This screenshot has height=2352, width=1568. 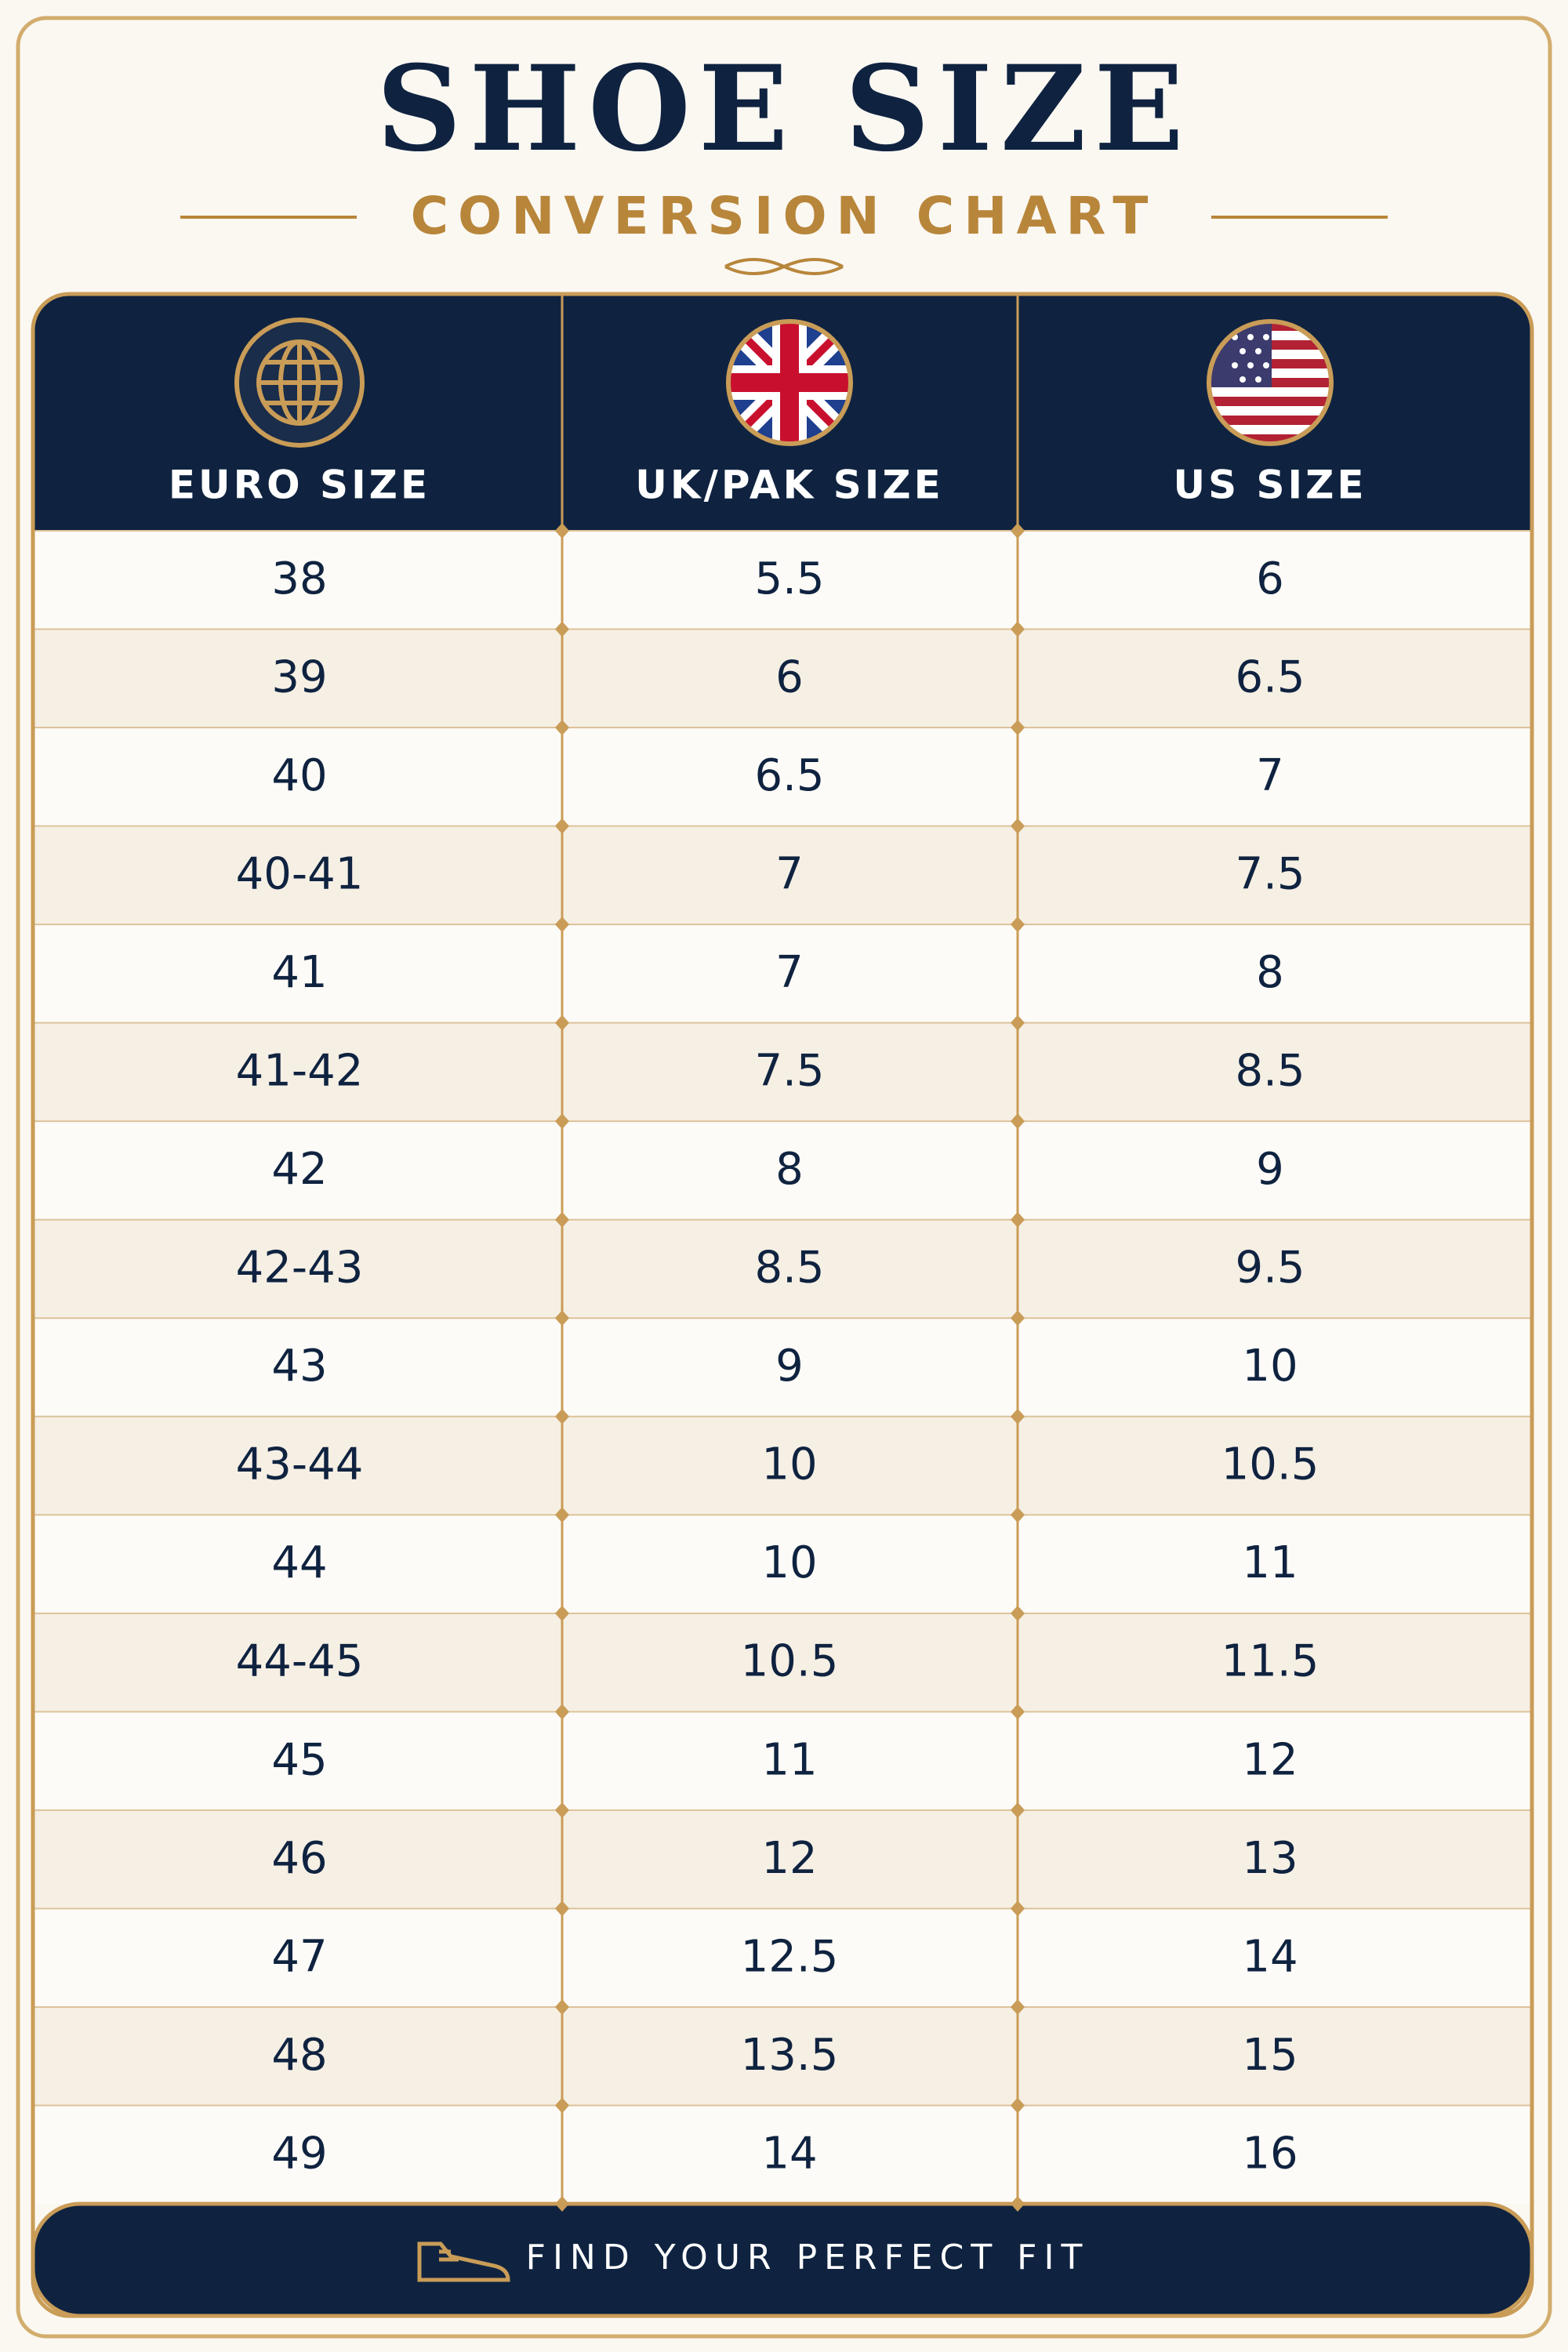 I want to click on table-cell: 49, so click(x=299, y=2153).